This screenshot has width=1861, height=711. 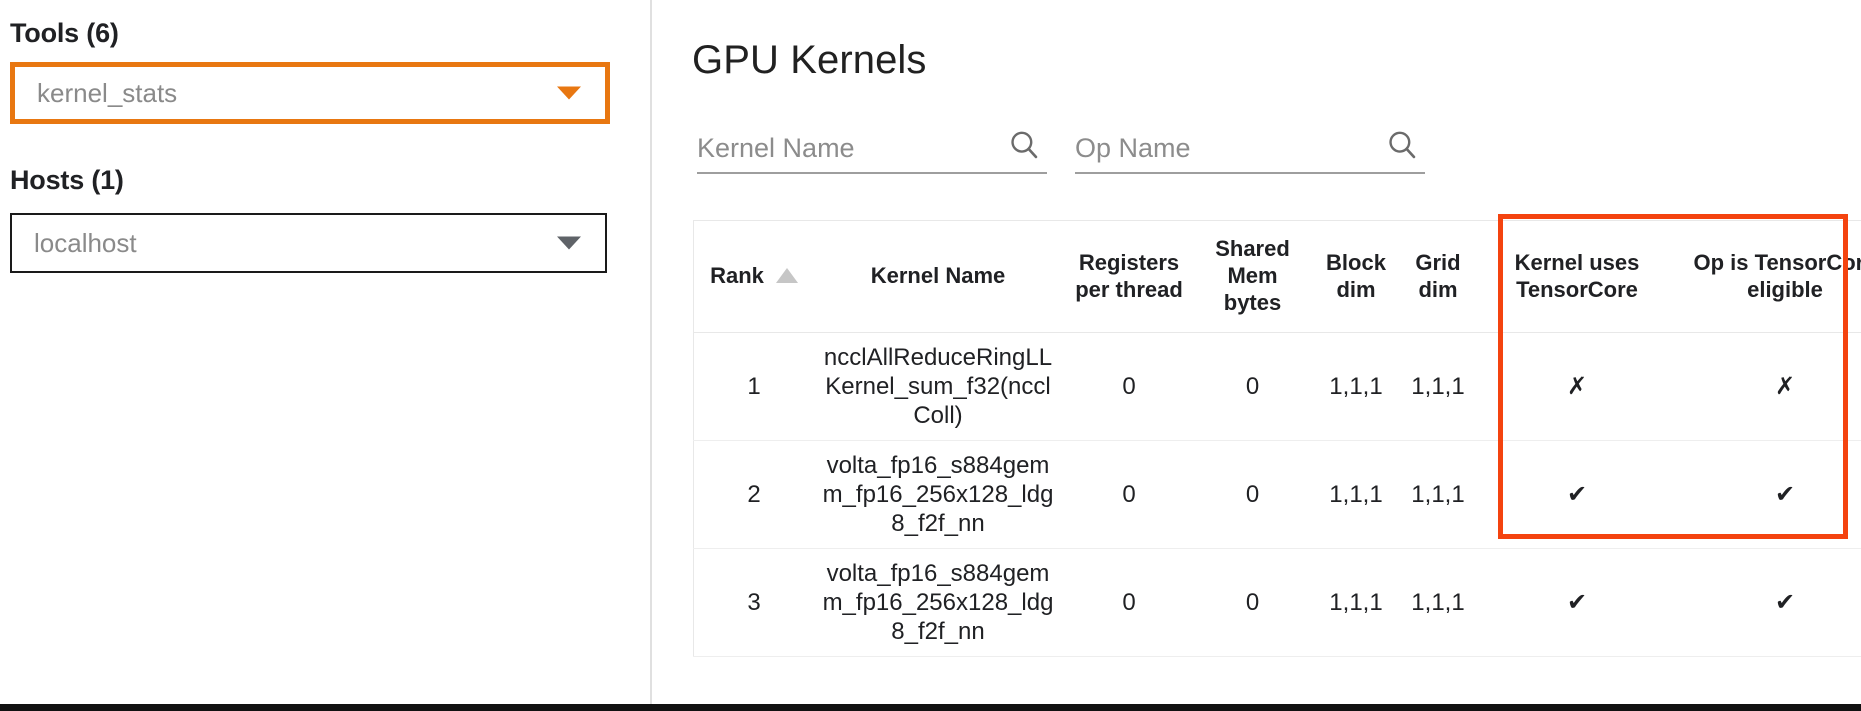 What do you see at coordinates (753, 386) in the screenshot?
I see `cell-rank: 1` at bounding box center [753, 386].